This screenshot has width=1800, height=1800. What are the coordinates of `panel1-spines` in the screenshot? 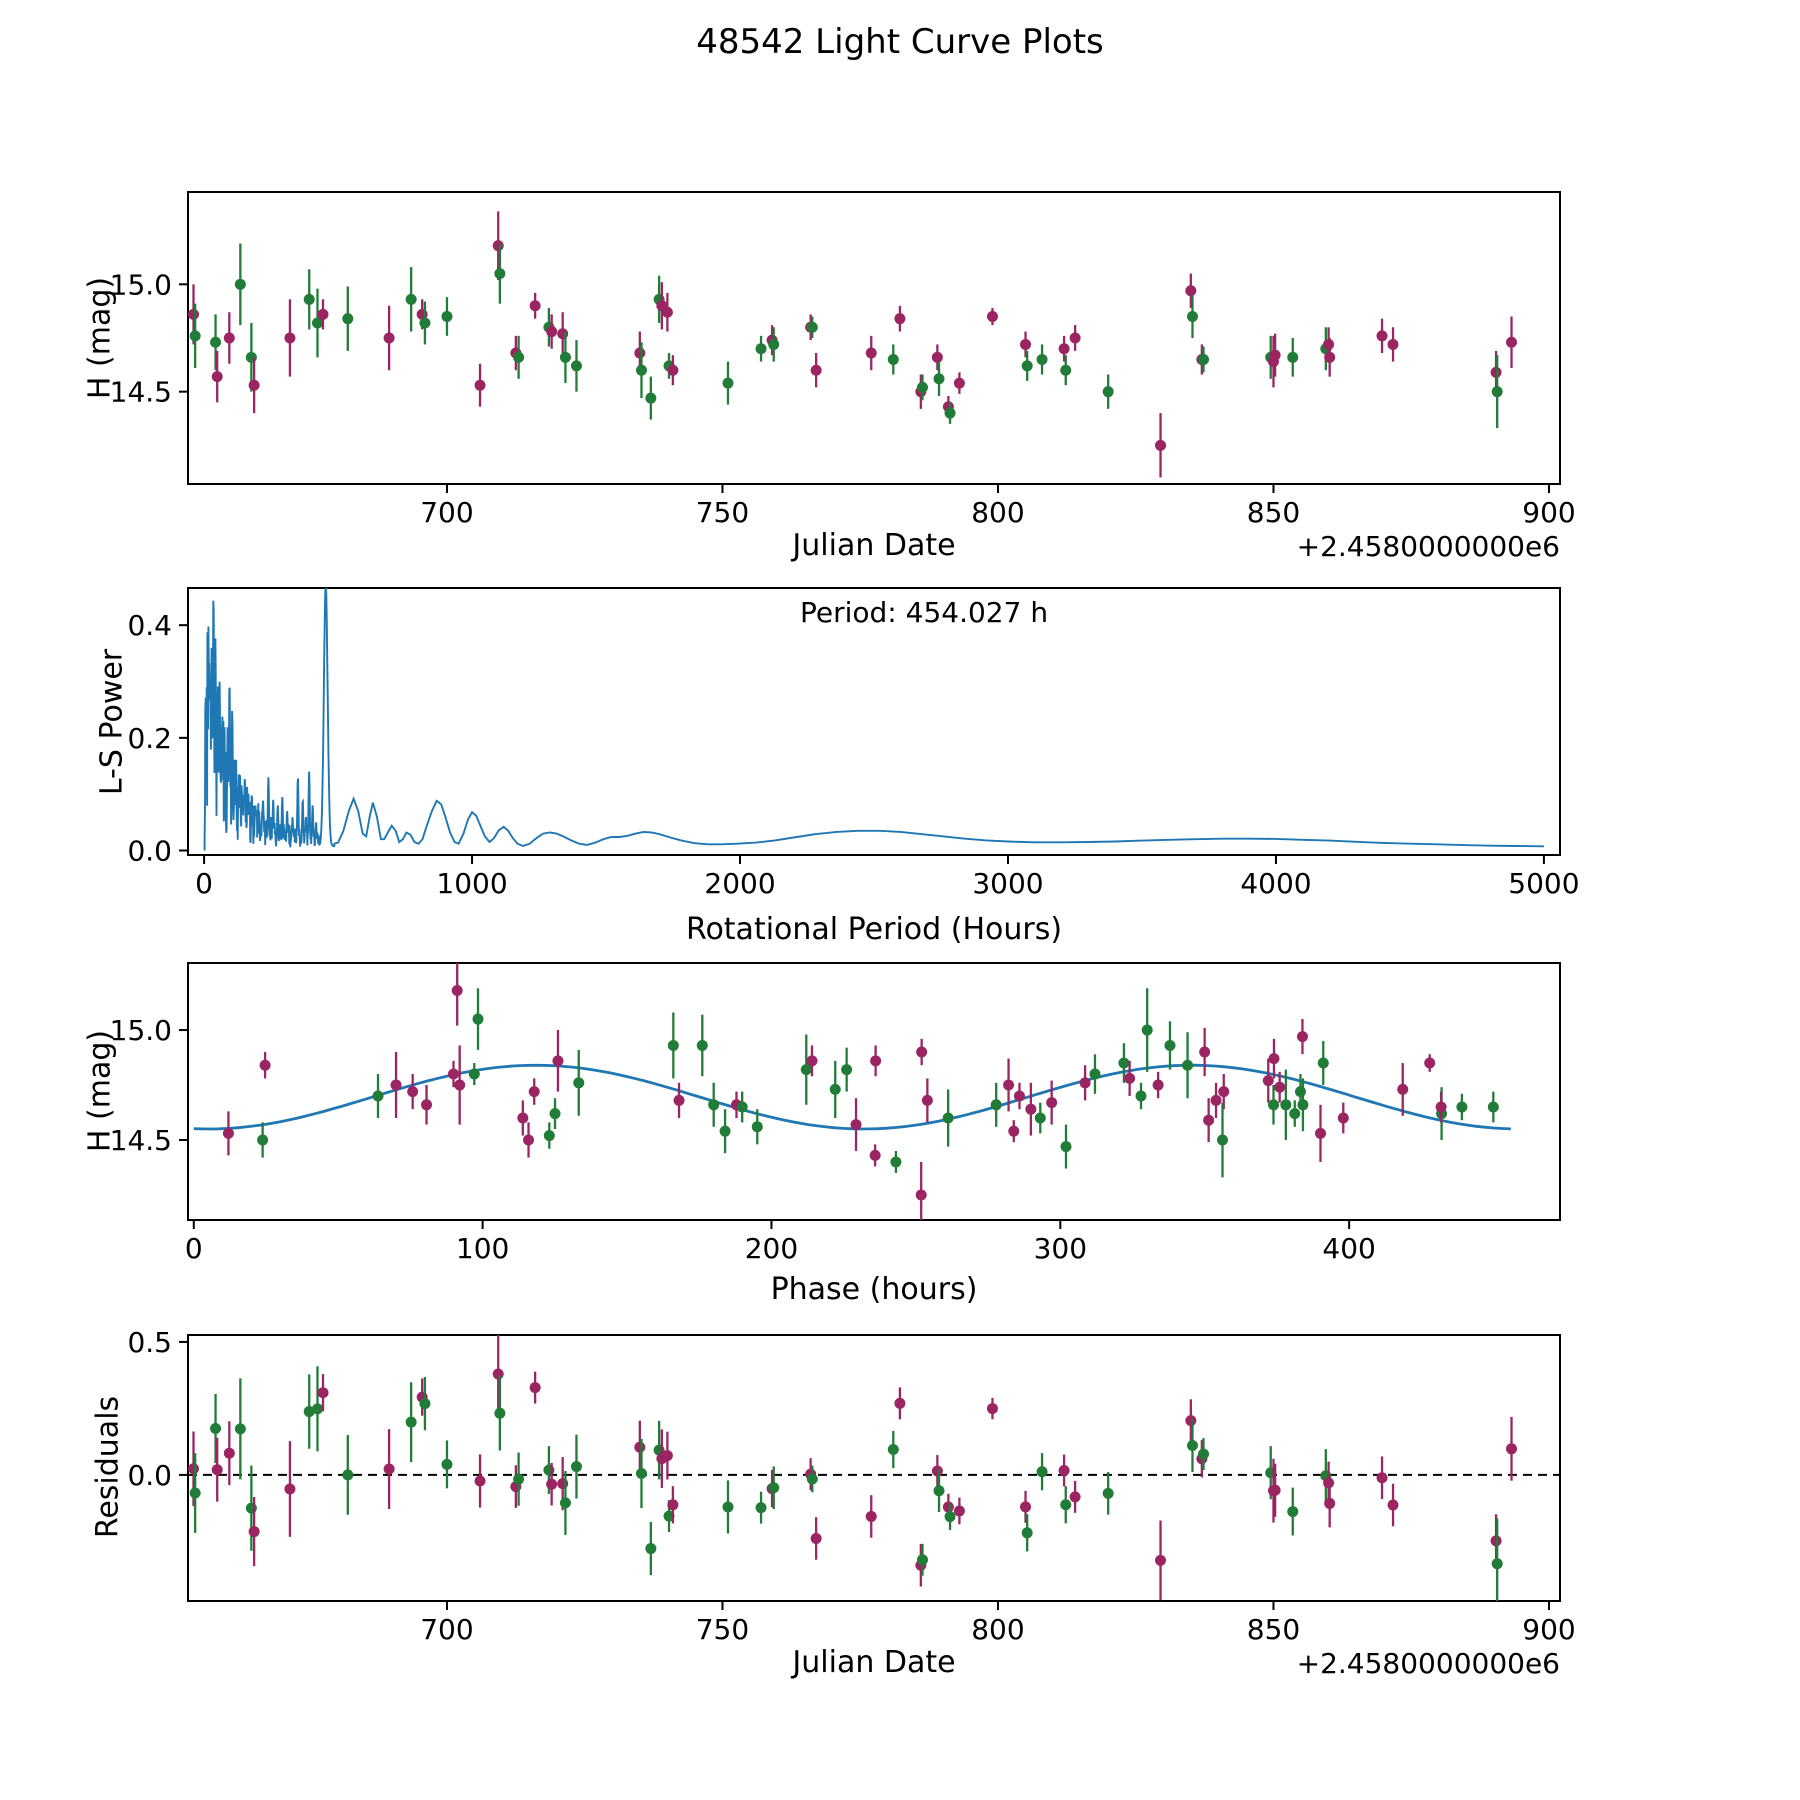 It's located at (874, 338).